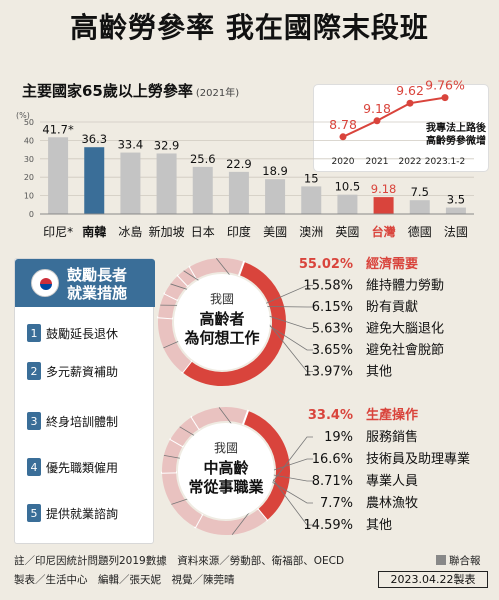 The image size is (499, 600). Describe the element at coordinates (85, 283) in the screenshot. I see `measures-panel-header: 鼓勵長者 就業措施` at that location.